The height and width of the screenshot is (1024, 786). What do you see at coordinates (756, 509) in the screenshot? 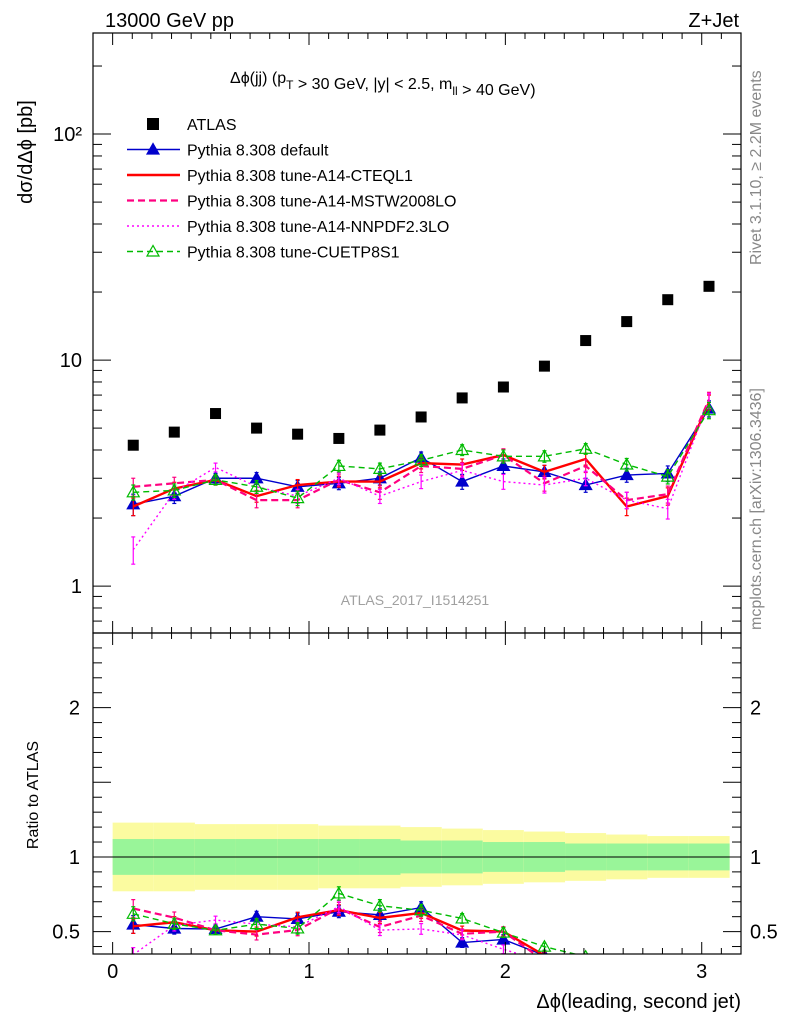
I see `mcplots-label: mcplots.cern.ch [arXiv:1306.3436]` at bounding box center [756, 509].